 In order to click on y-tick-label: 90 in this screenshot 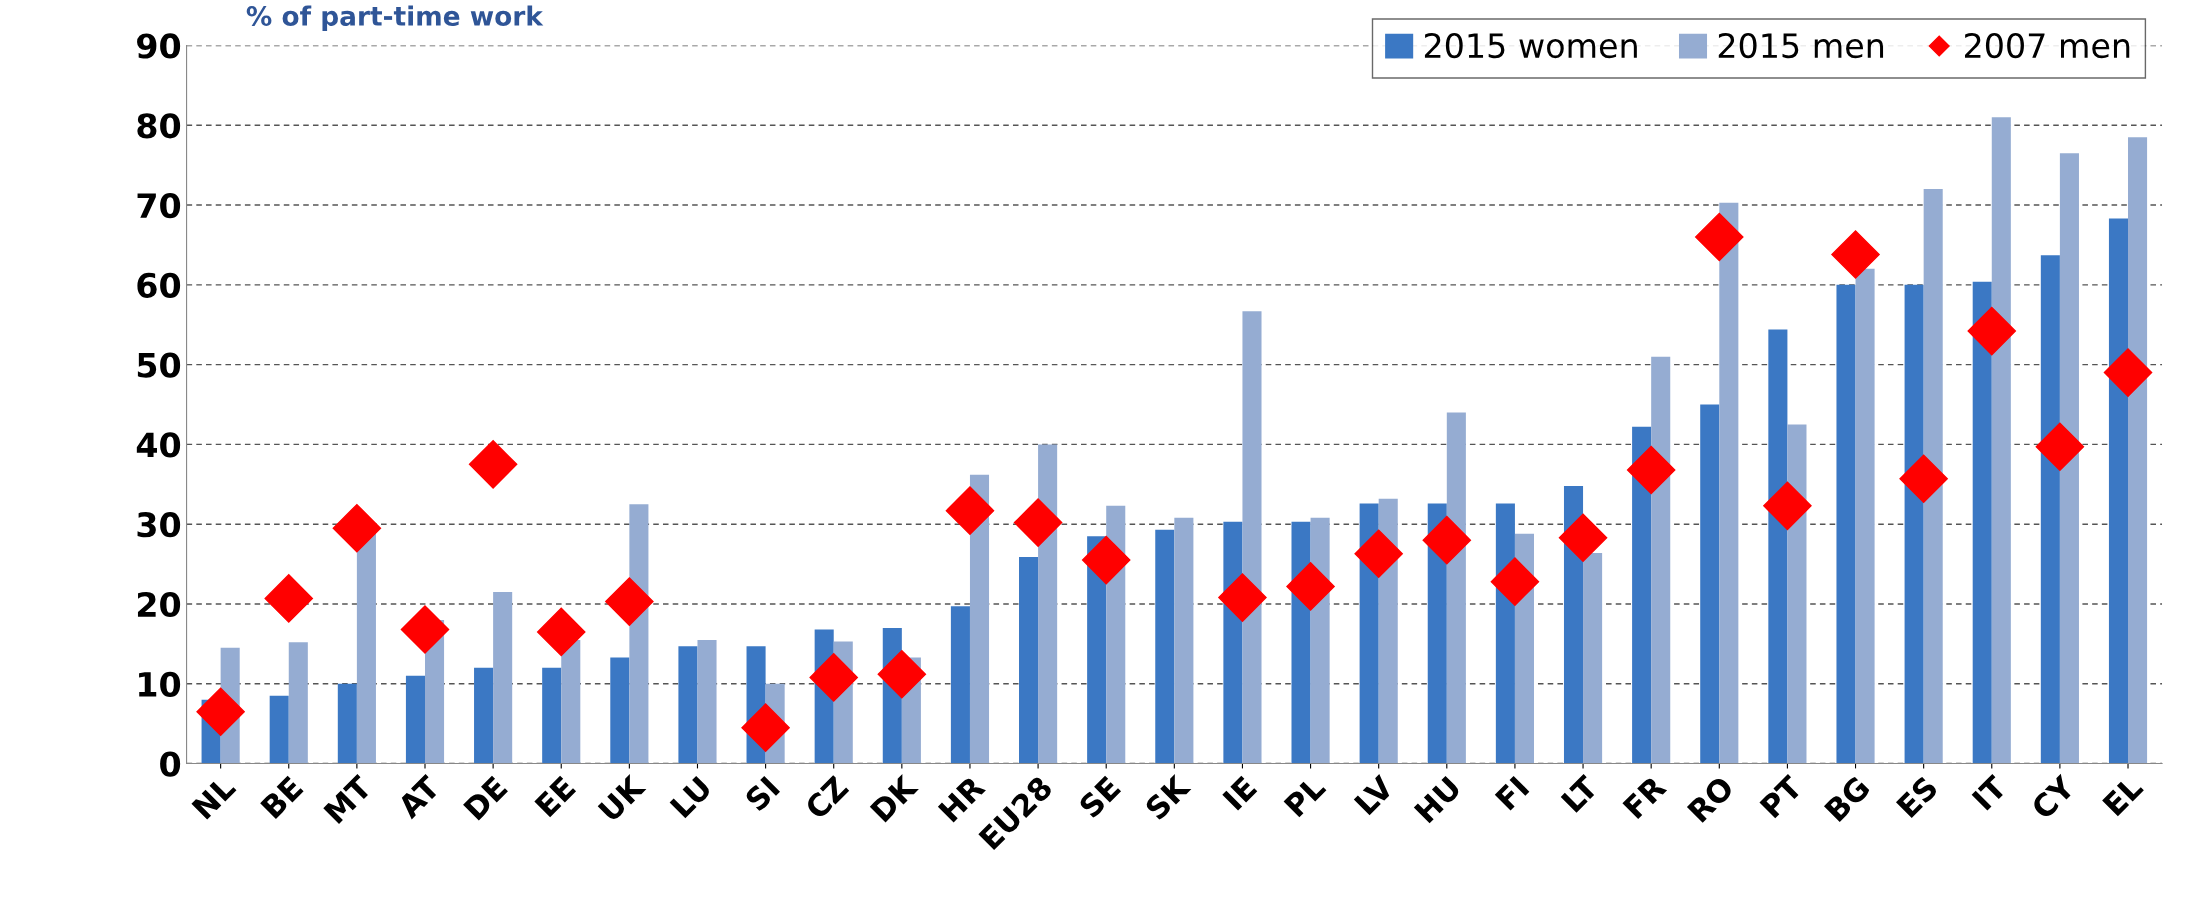, I will do `click(159, 46)`.